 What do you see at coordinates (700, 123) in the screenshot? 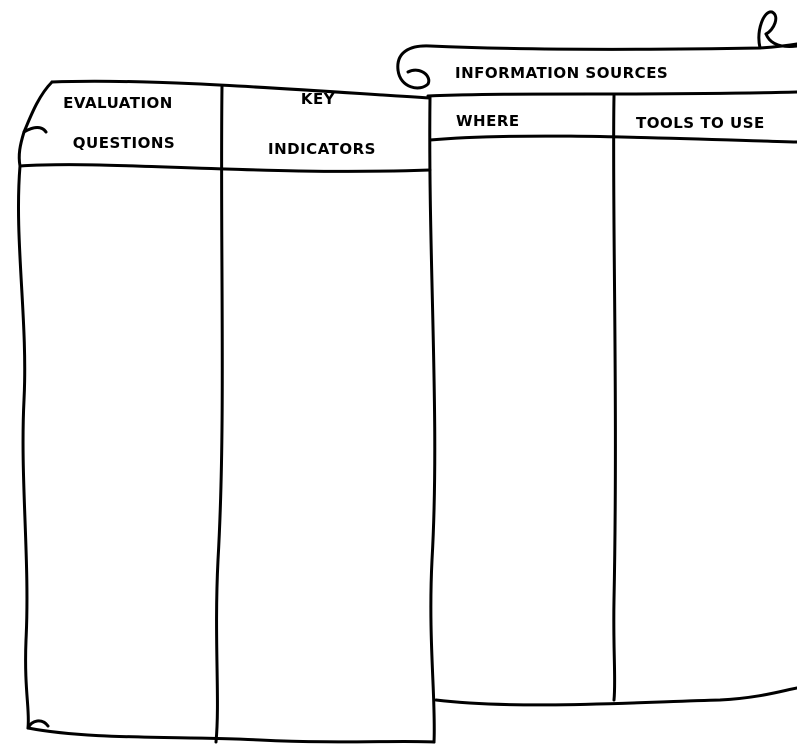
I see `subcolumn-header: TOOLS TO USE` at bounding box center [700, 123].